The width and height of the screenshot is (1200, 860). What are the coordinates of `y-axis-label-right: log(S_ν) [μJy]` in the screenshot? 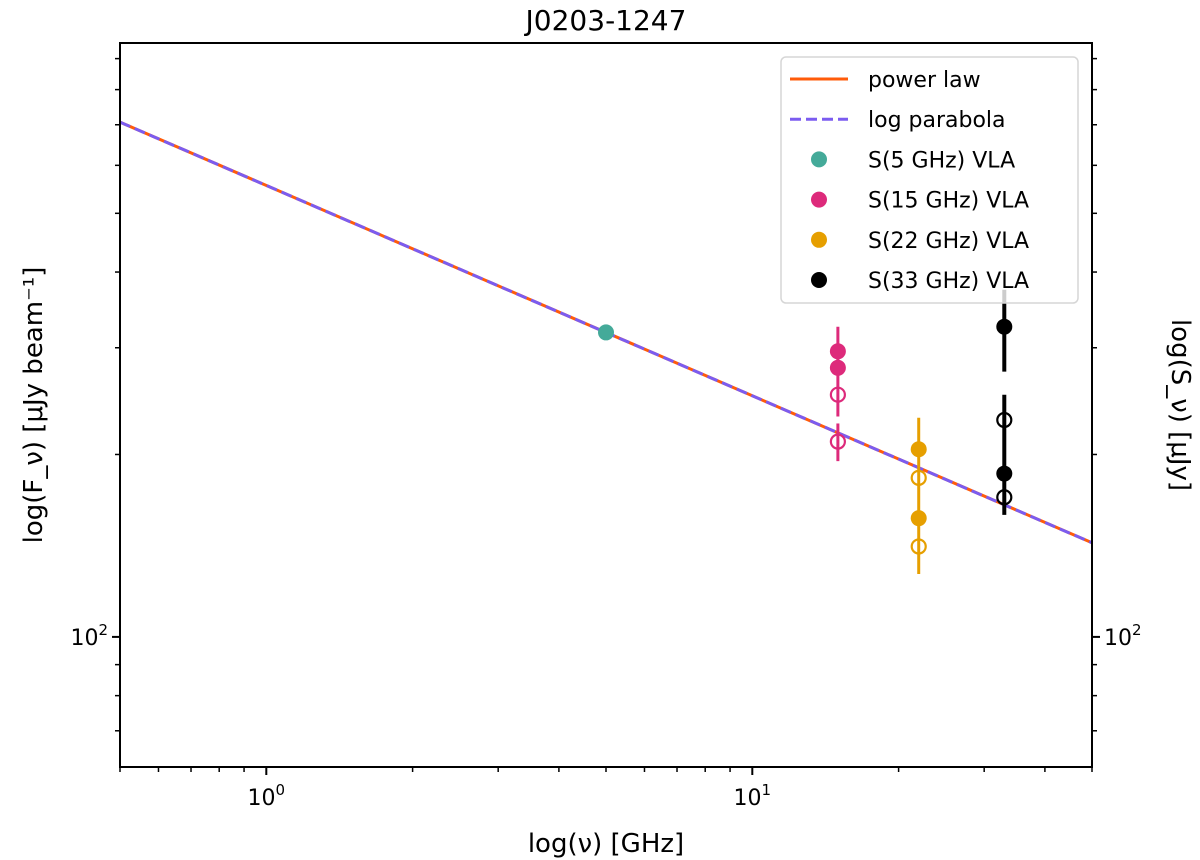 It's located at (1180, 405).